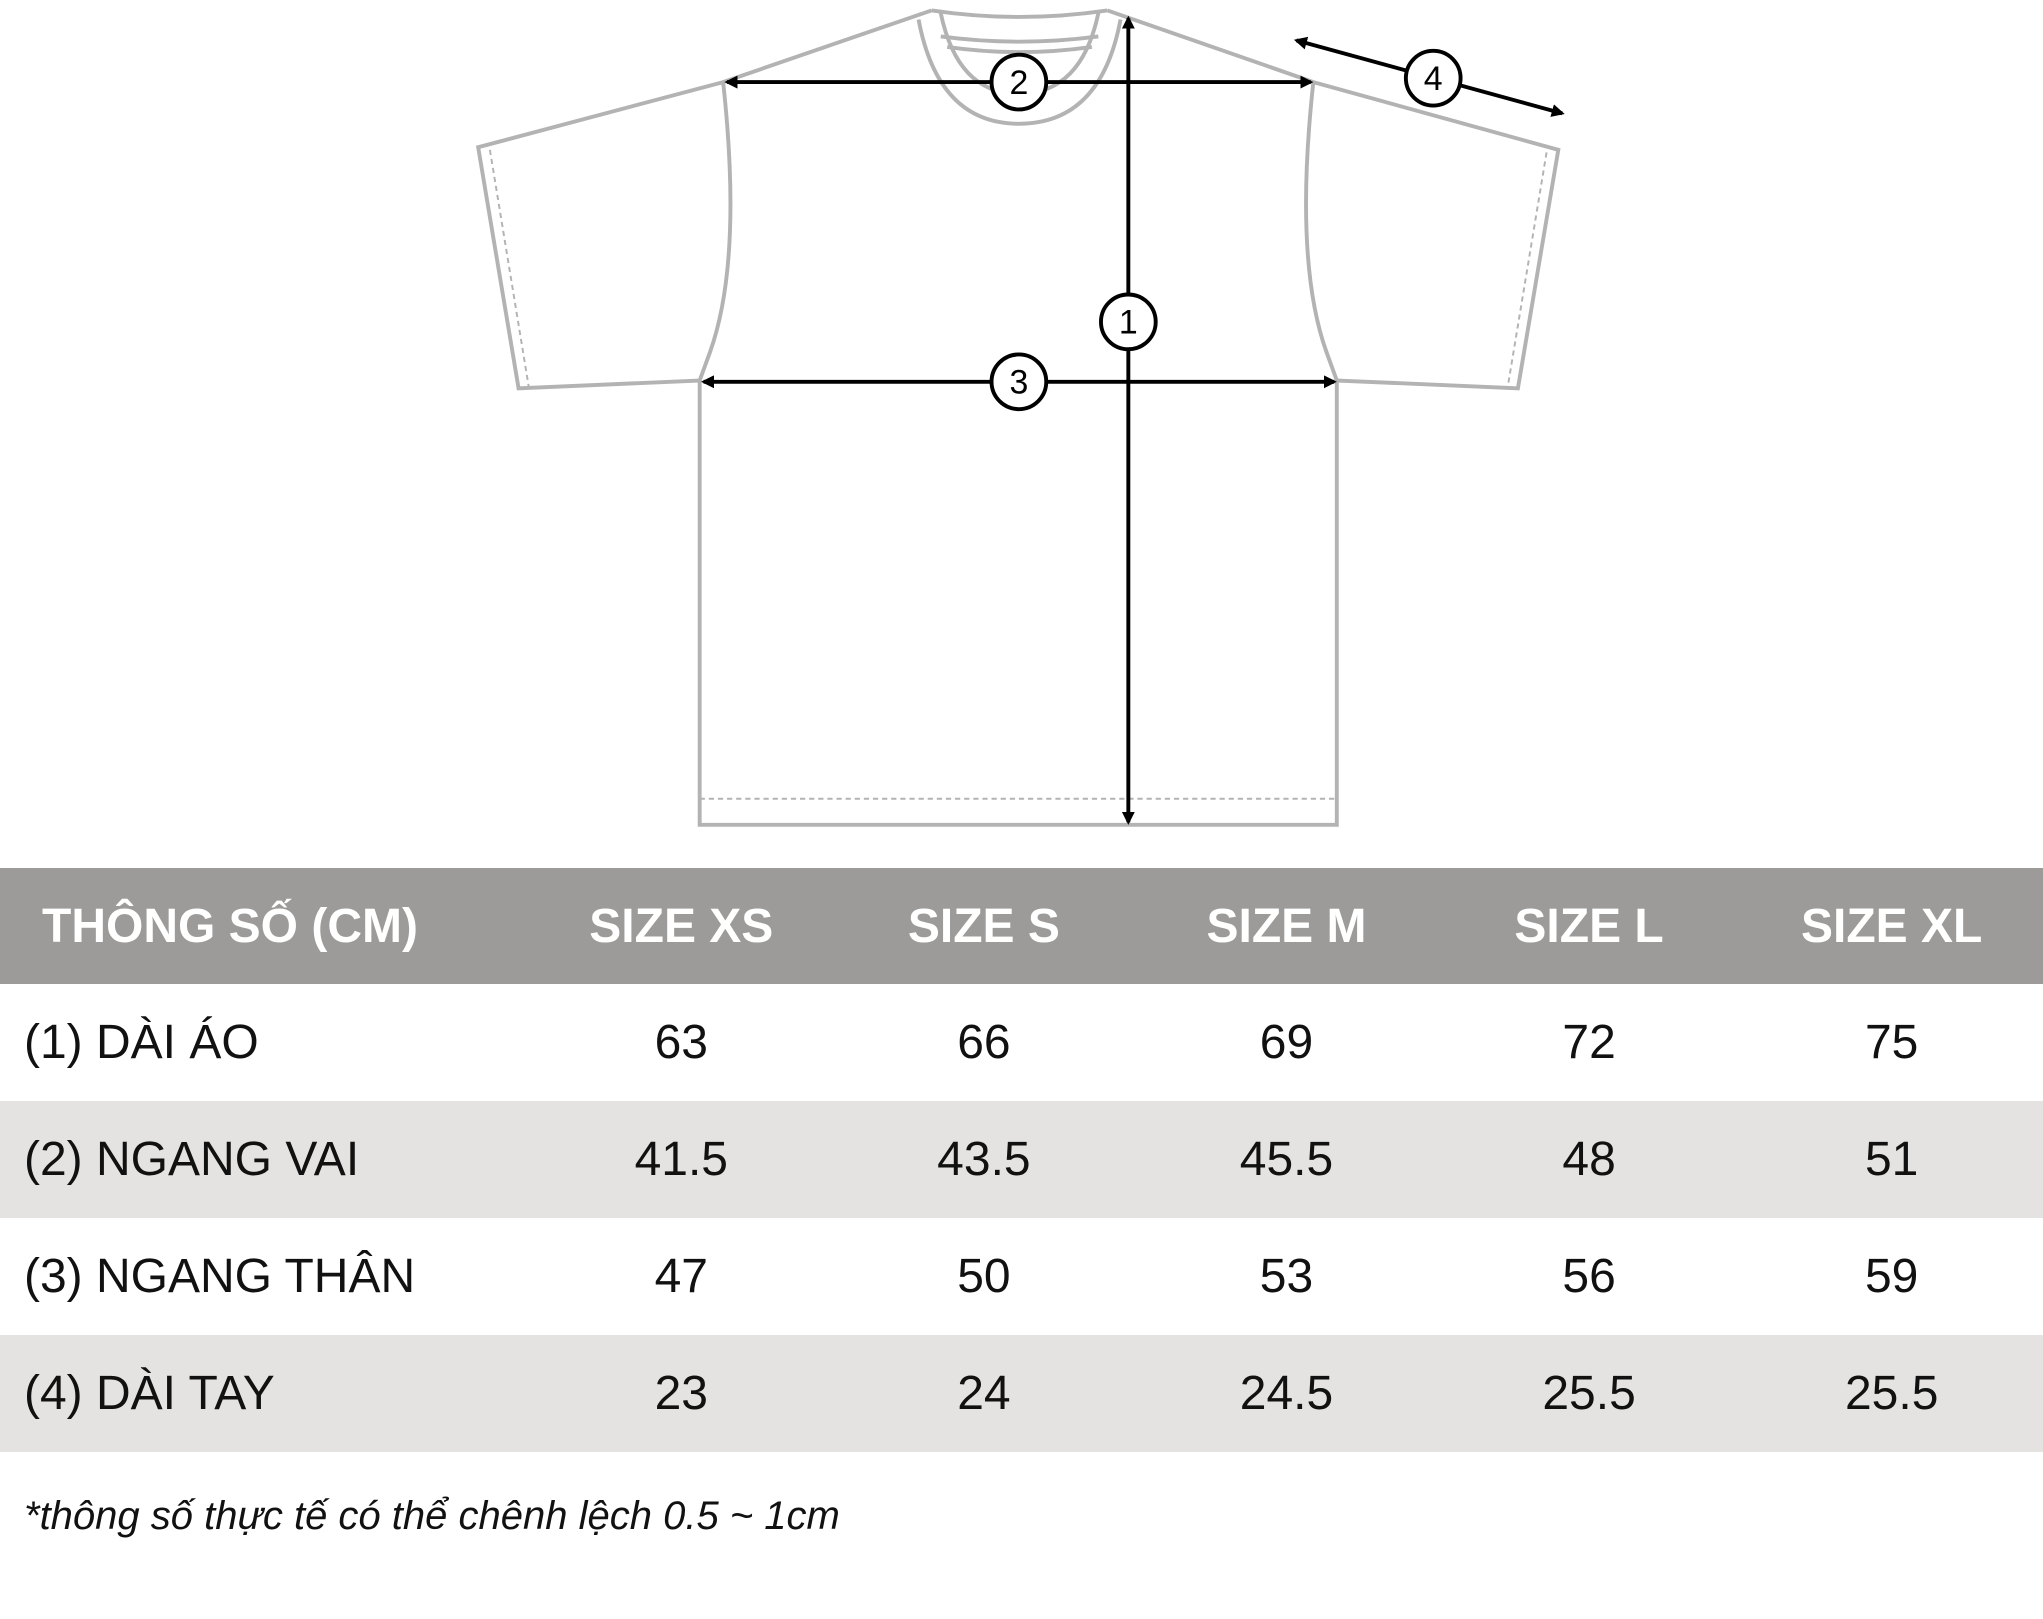 This screenshot has width=2043, height=1619. Describe the element at coordinates (220, 1276) in the screenshot. I see `row-label: (3) NGANG THÂN` at that location.